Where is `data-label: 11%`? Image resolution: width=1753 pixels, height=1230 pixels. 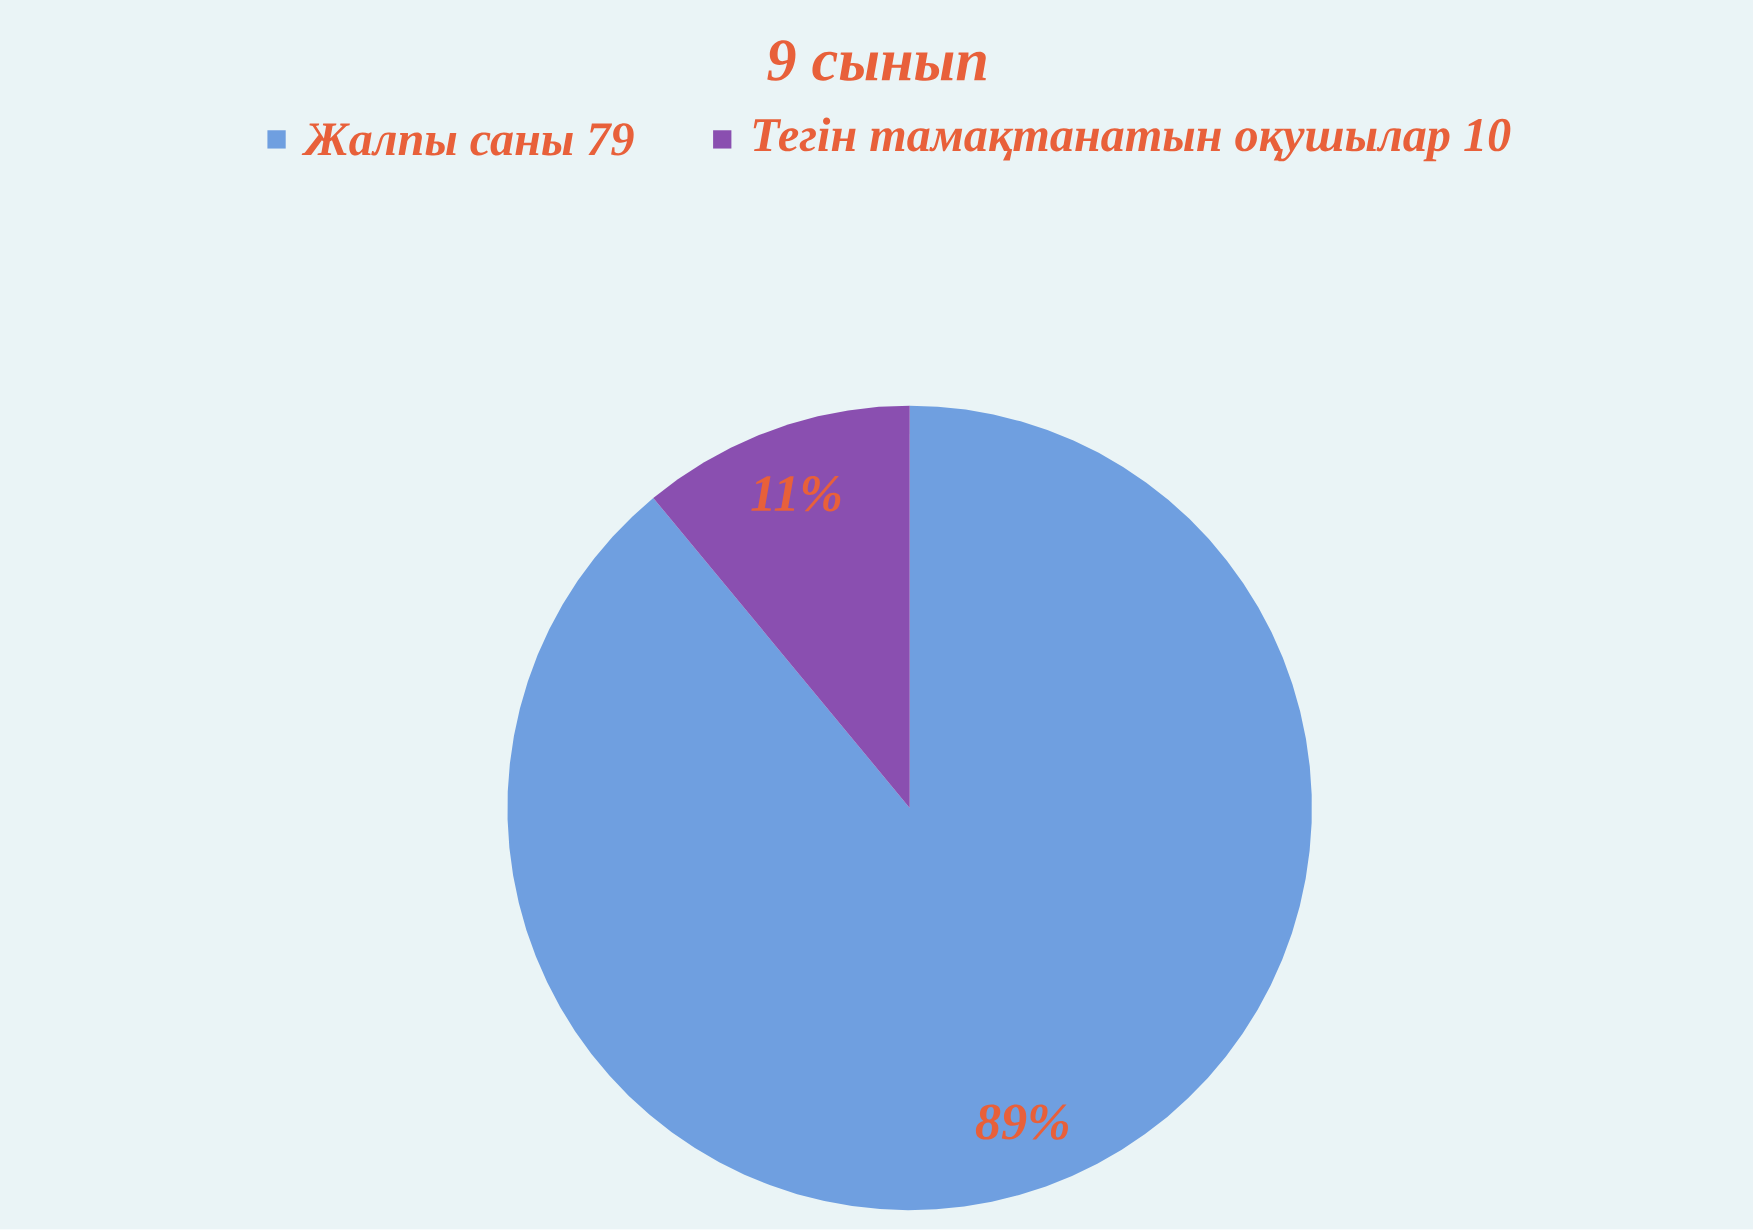 data-label: 11% is located at coordinates (796, 494).